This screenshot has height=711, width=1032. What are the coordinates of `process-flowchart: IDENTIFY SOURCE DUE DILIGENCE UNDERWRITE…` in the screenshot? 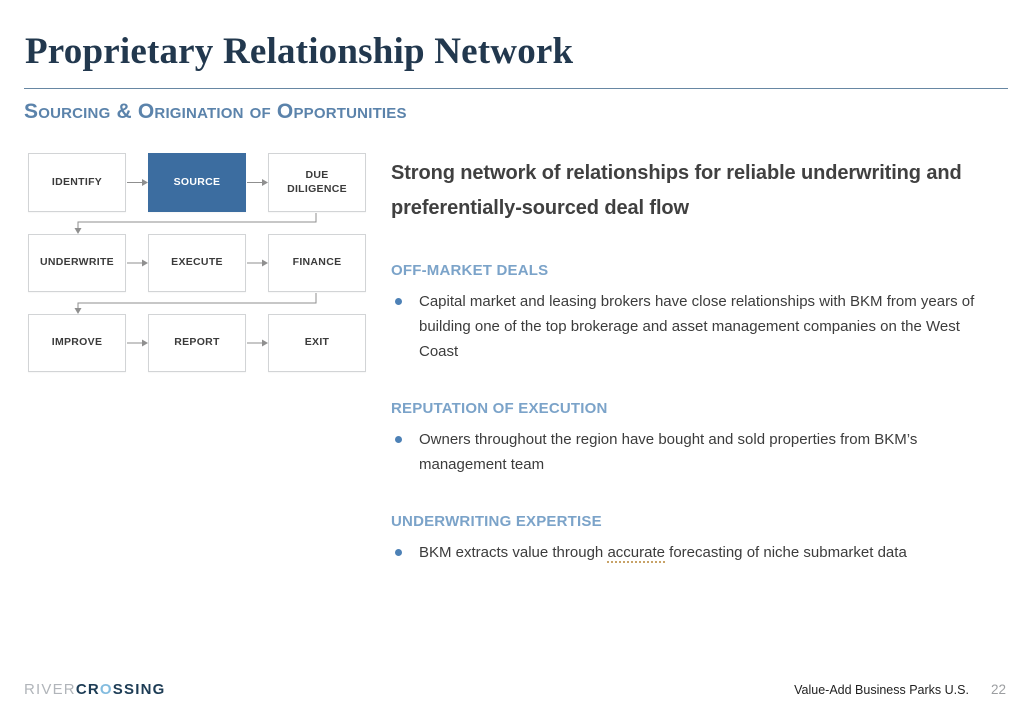 It's located at (197, 262).